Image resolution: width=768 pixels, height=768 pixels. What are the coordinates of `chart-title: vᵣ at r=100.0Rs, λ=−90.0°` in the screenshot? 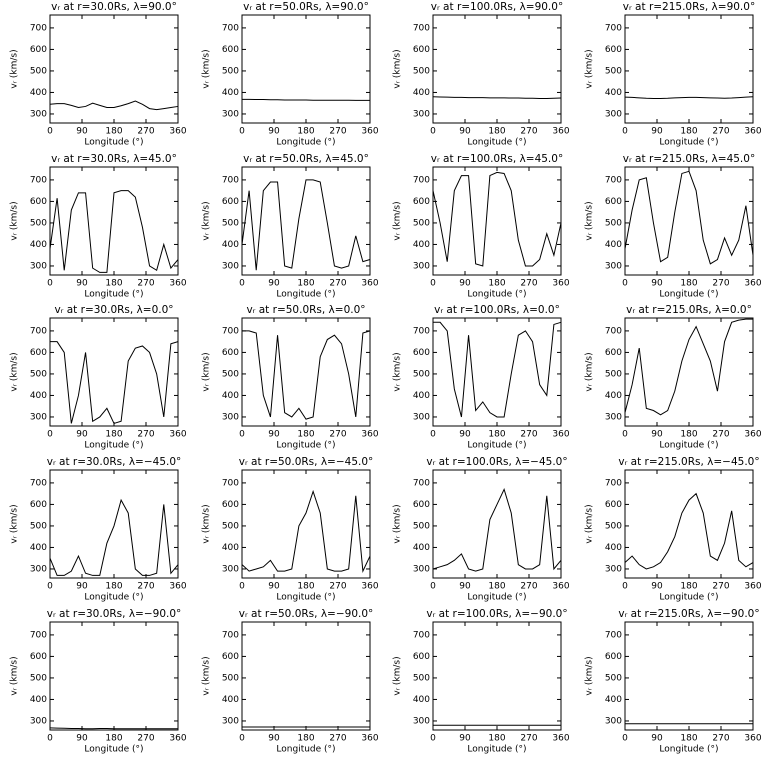 It's located at (496, 614).